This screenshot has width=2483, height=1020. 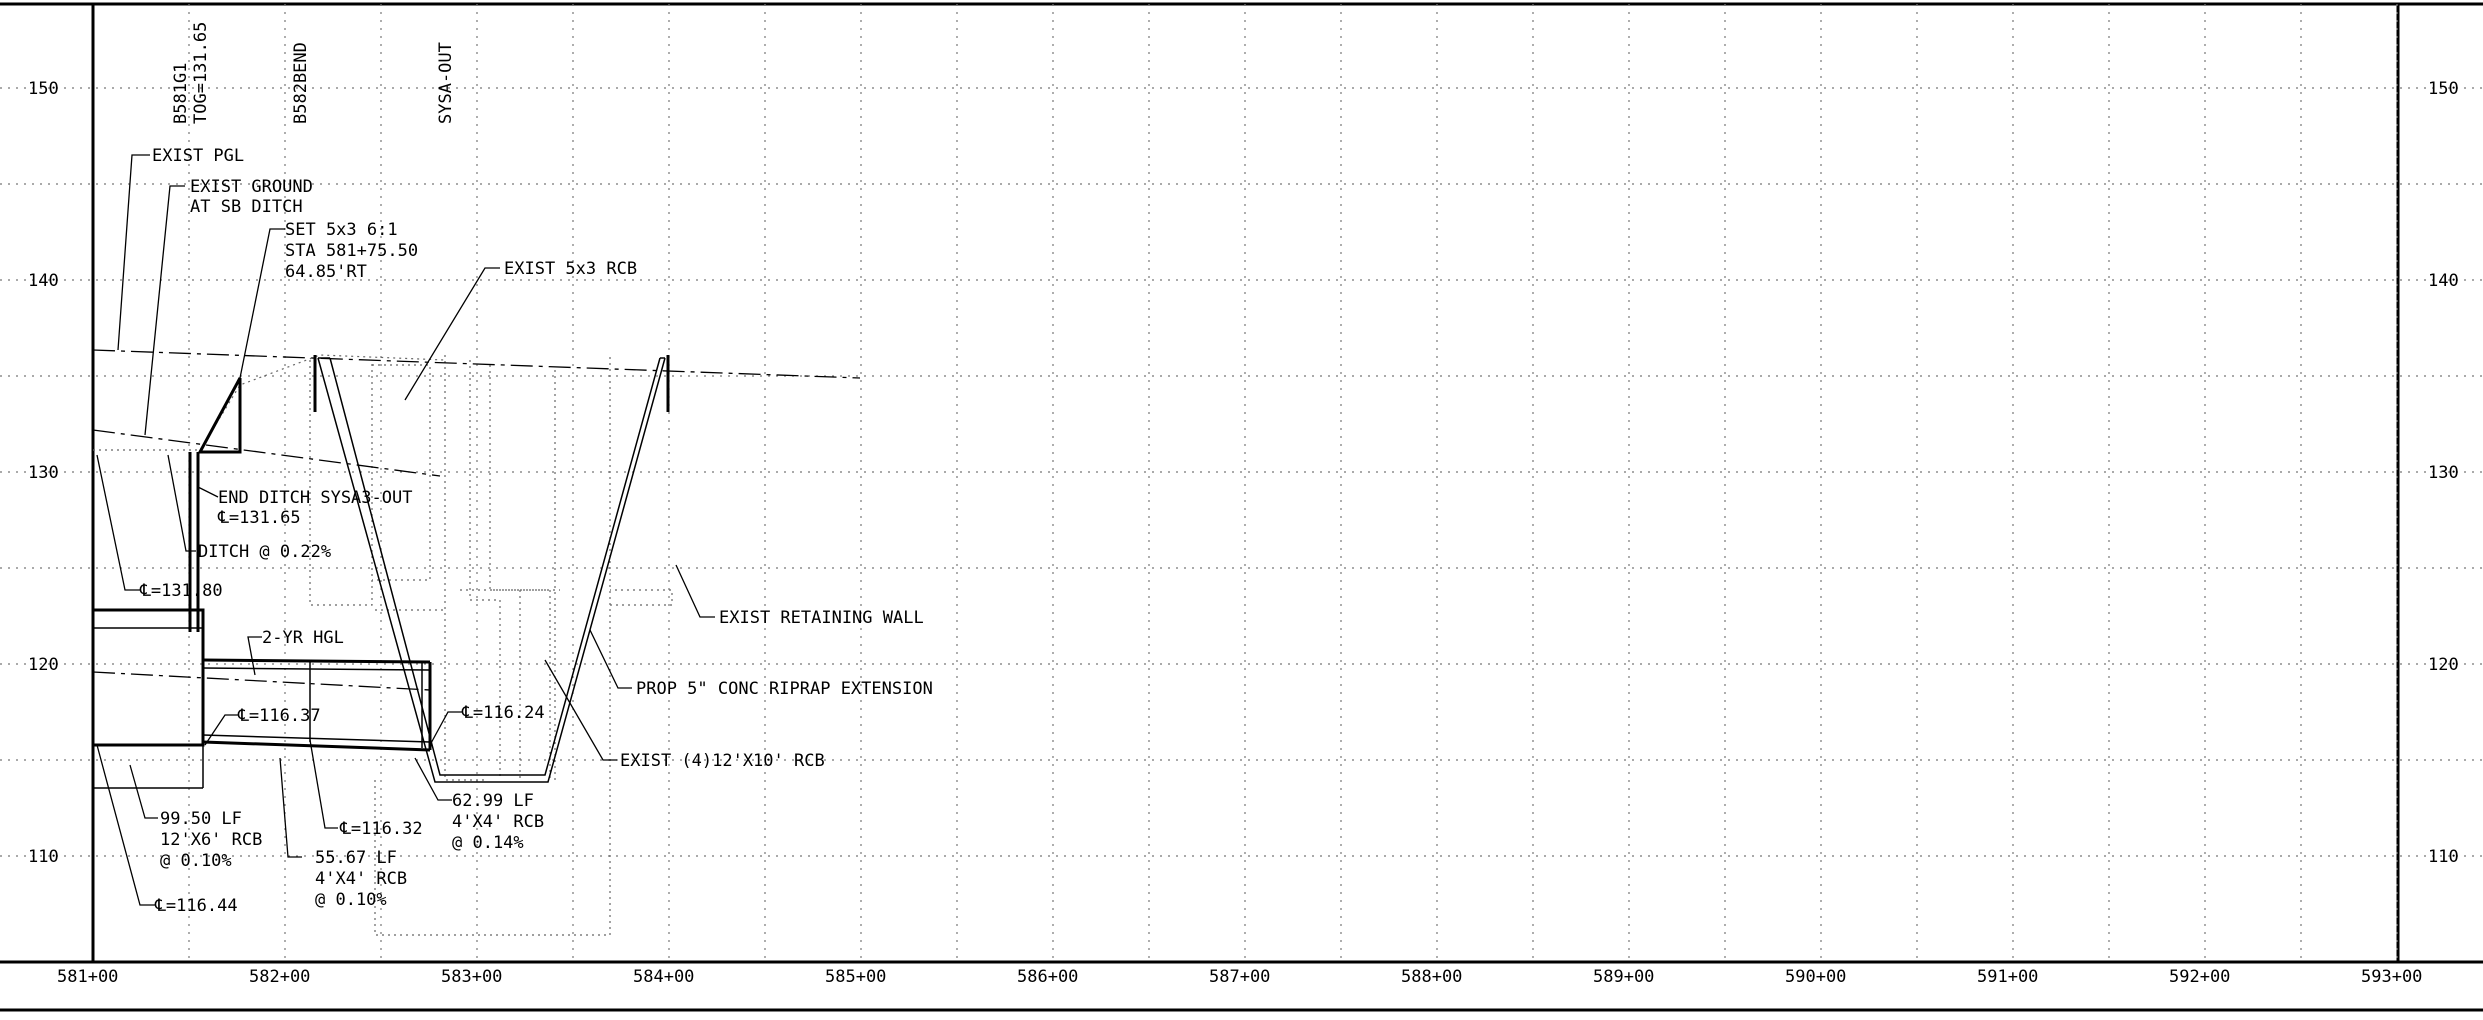 What do you see at coordinates (493, 801) in the screenshot?
I see `label-lf-6299: 62.99 LF` at bounding box center [493, 801].